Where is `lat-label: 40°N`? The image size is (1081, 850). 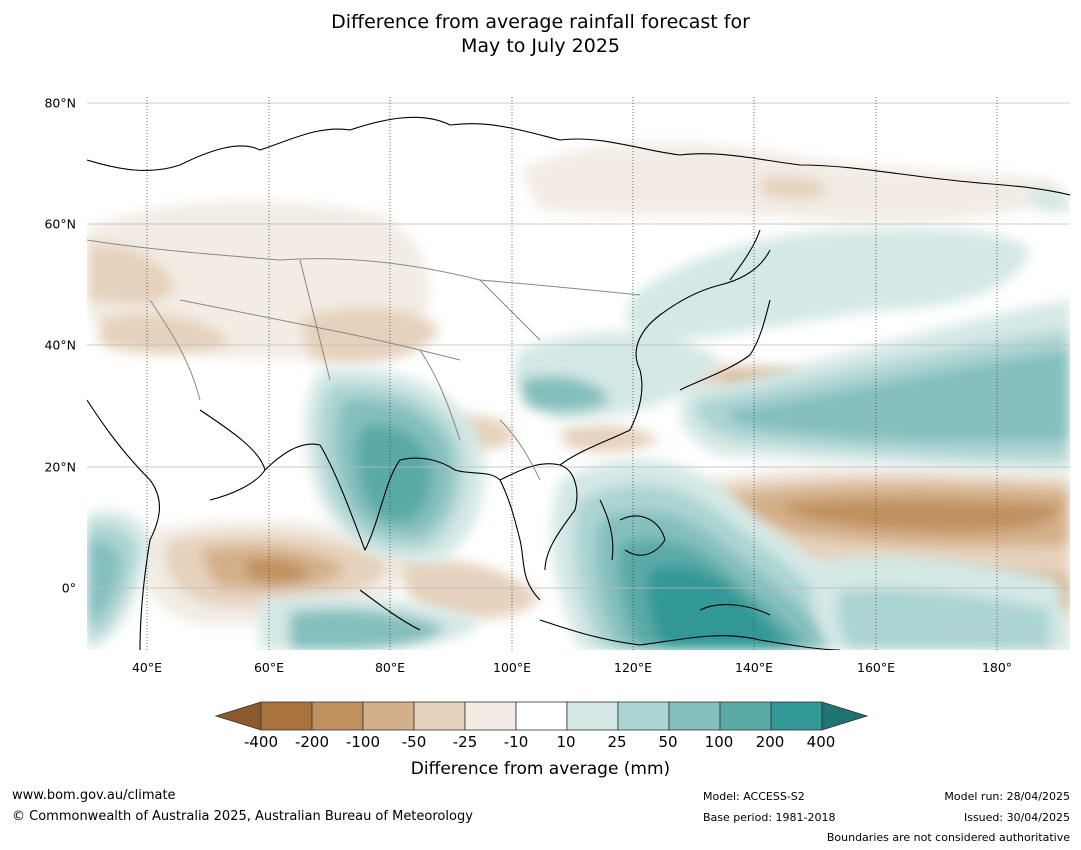
lat-label: 40°N is located at coordinates (60, 345).